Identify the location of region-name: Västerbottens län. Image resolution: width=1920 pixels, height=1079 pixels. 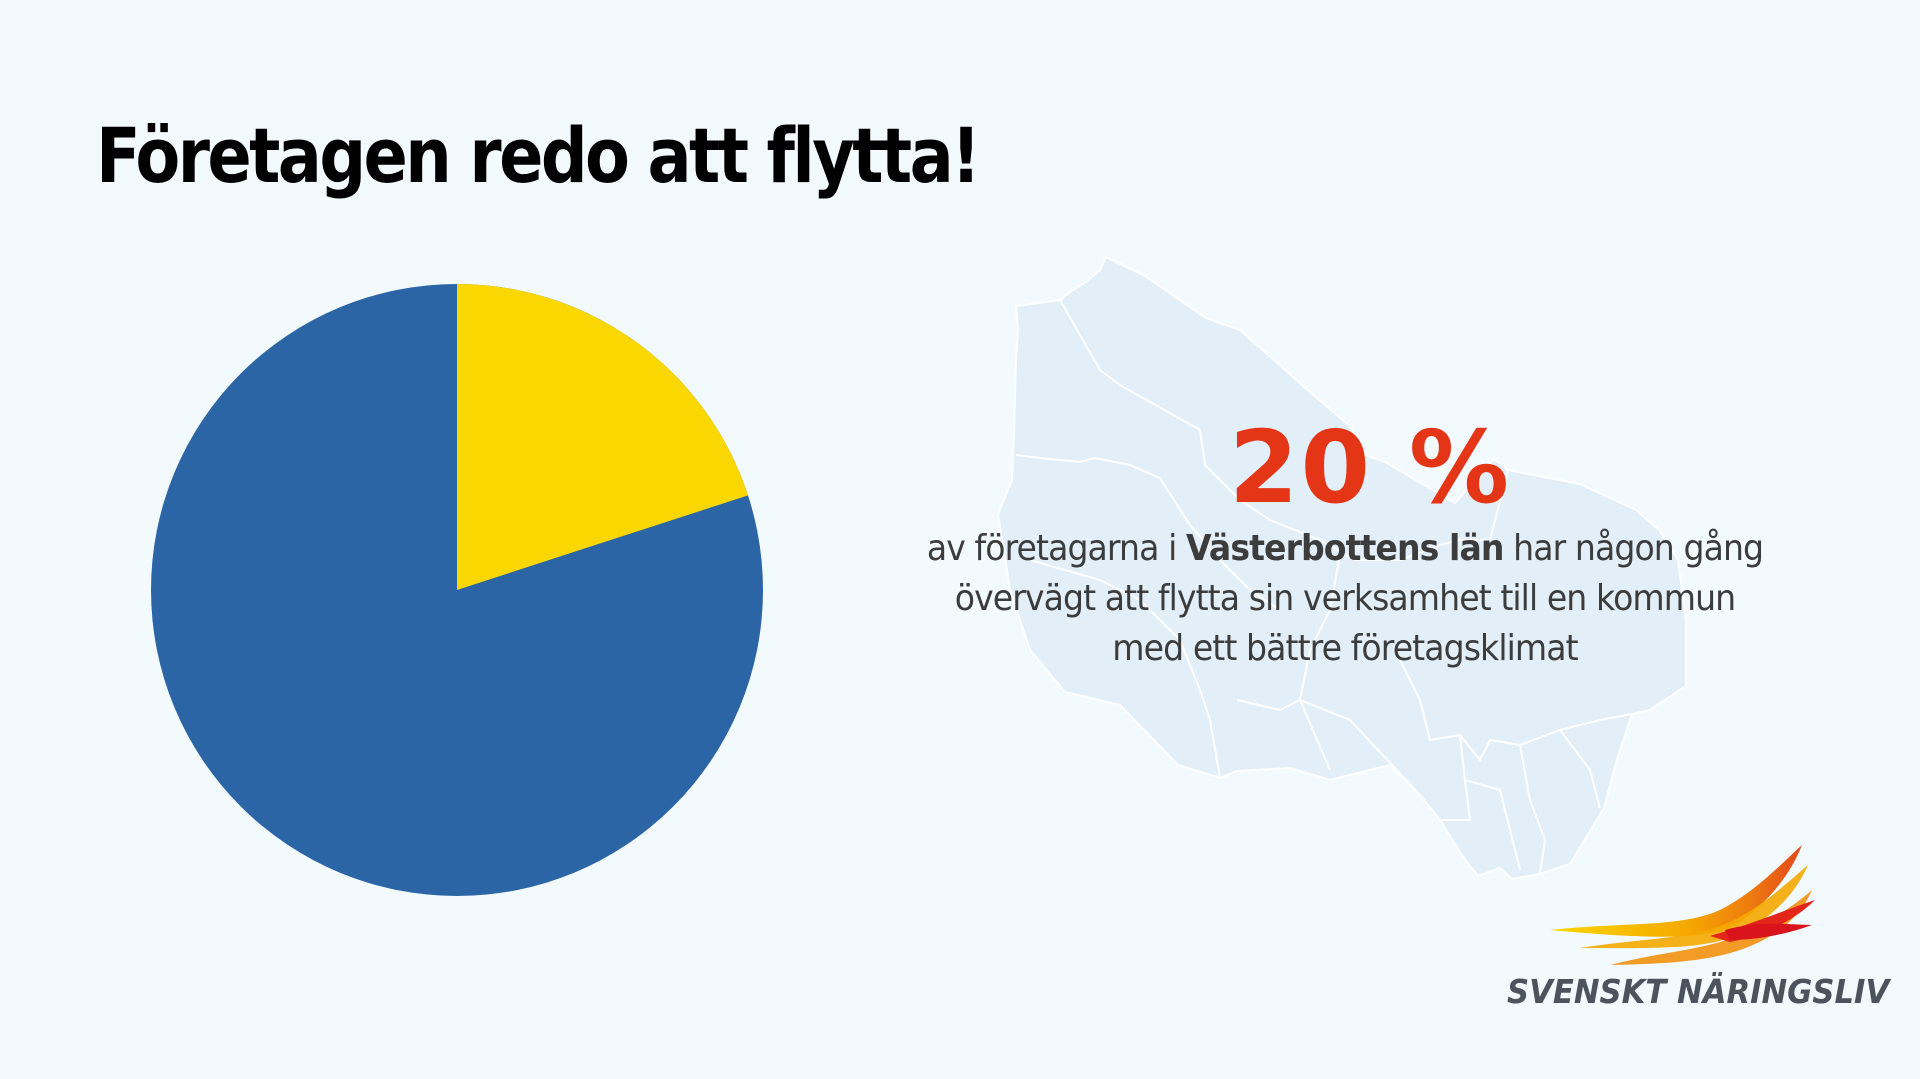
(1344, 548).